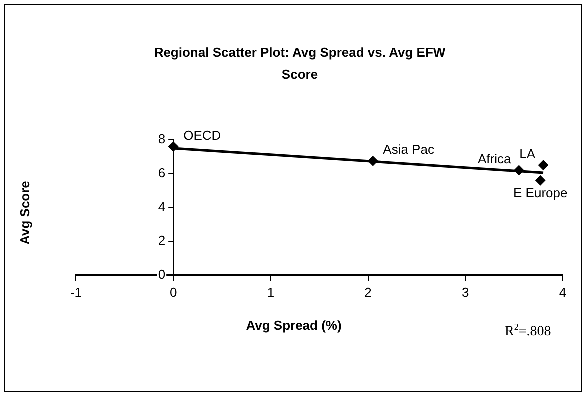  I want to click on annotation: LA, so click(528, 154).